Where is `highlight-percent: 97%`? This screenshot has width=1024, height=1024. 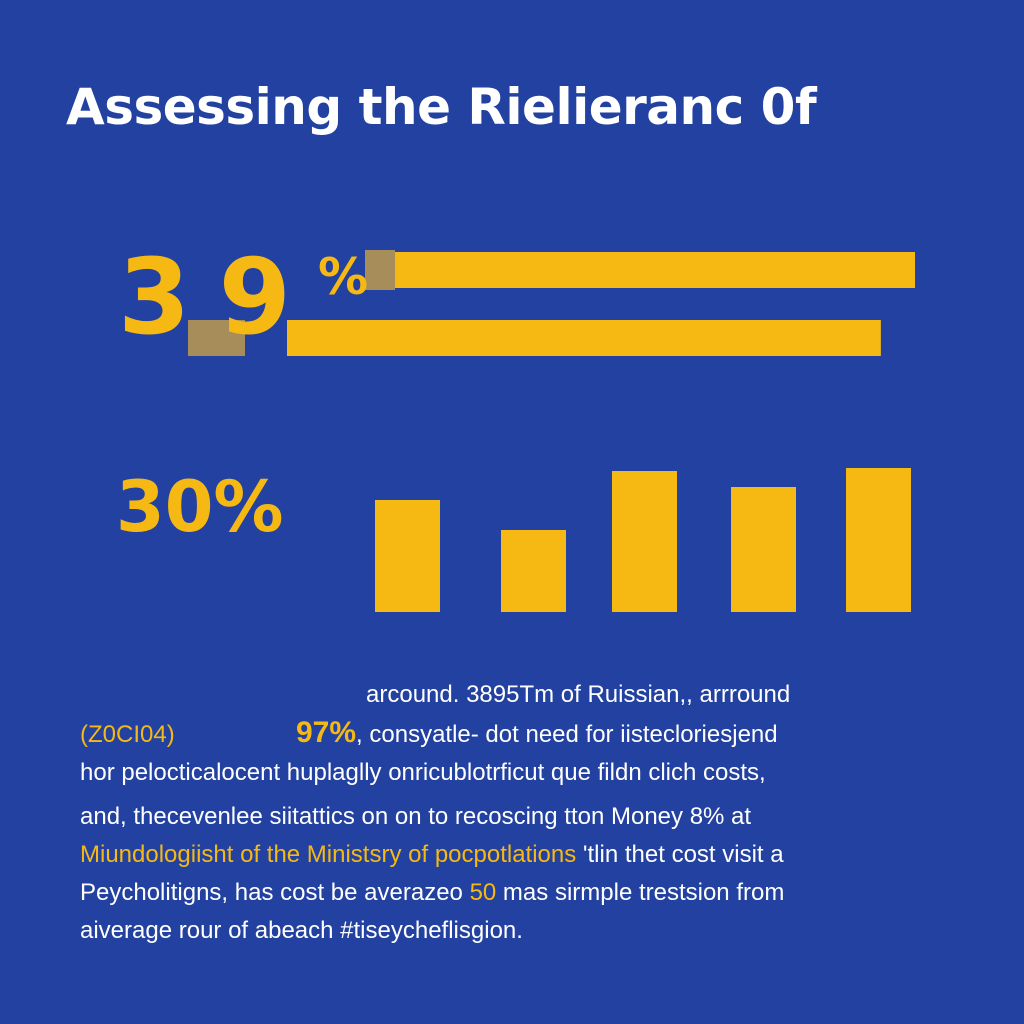 highlight-percent: 97% is located at coordinates (326, 732).